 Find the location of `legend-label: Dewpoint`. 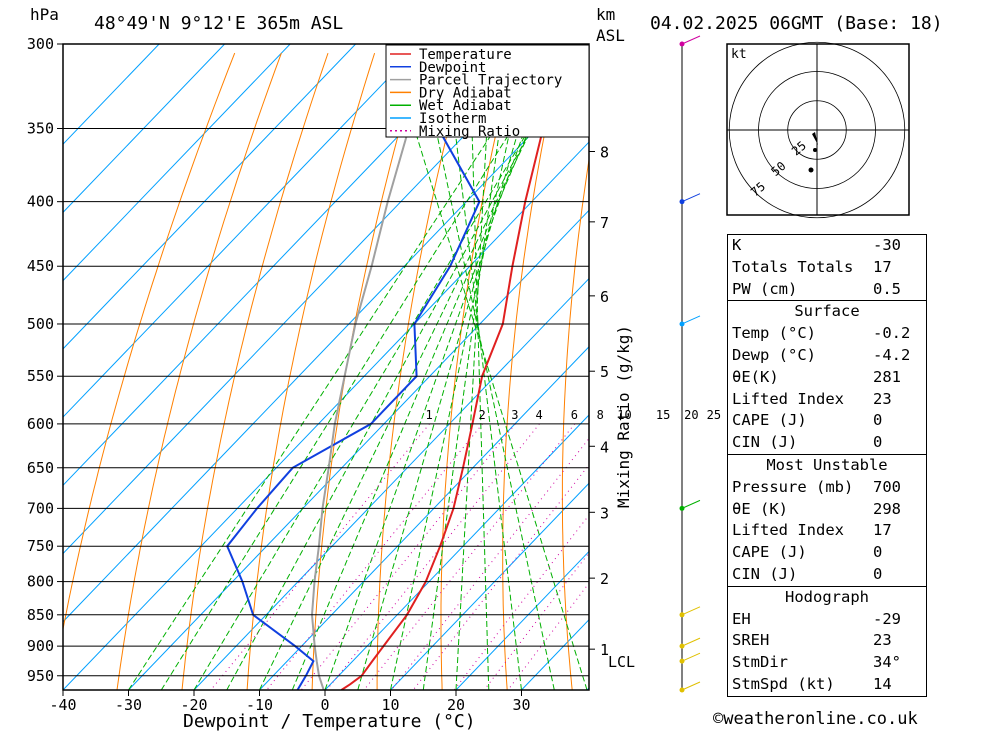

legend-label: Dewpoint is located at coordinates (452, 68).